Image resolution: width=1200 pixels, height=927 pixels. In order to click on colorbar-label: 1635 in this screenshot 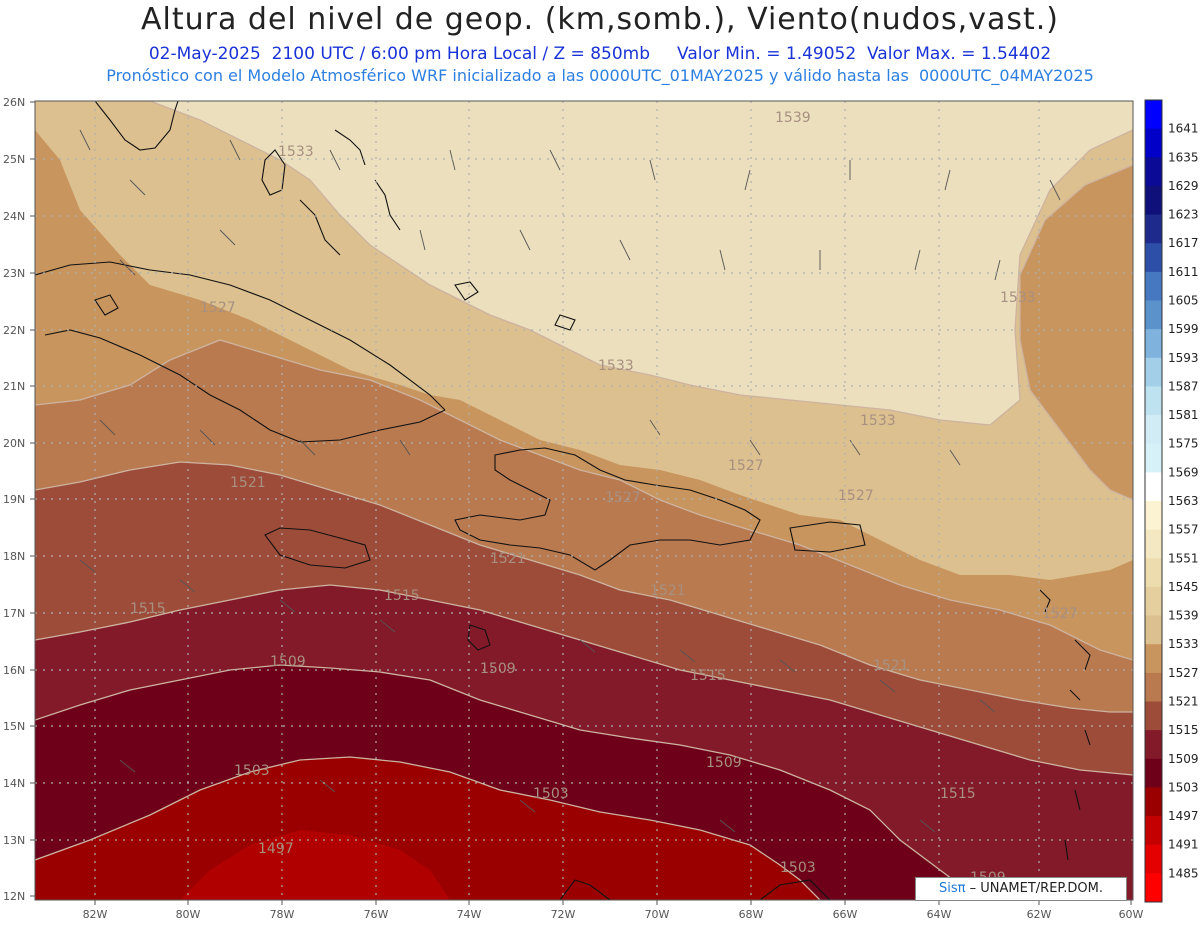, I will do `click(1183, 157)`.